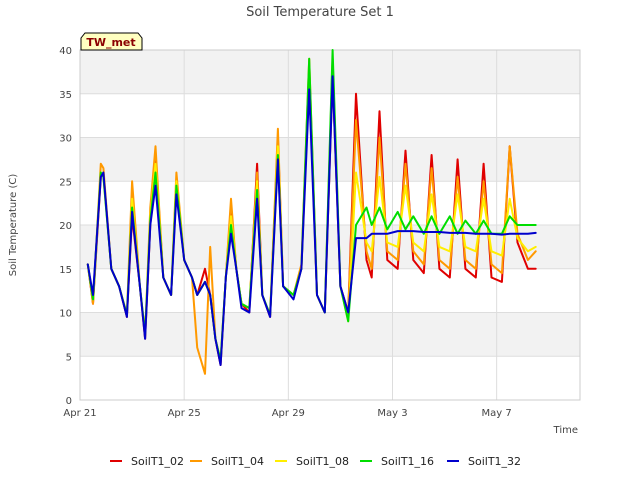 Image resolution: width=640 pixels, height=480 pixels. I want to click on y-tick-label: 10, so click(65, 314).